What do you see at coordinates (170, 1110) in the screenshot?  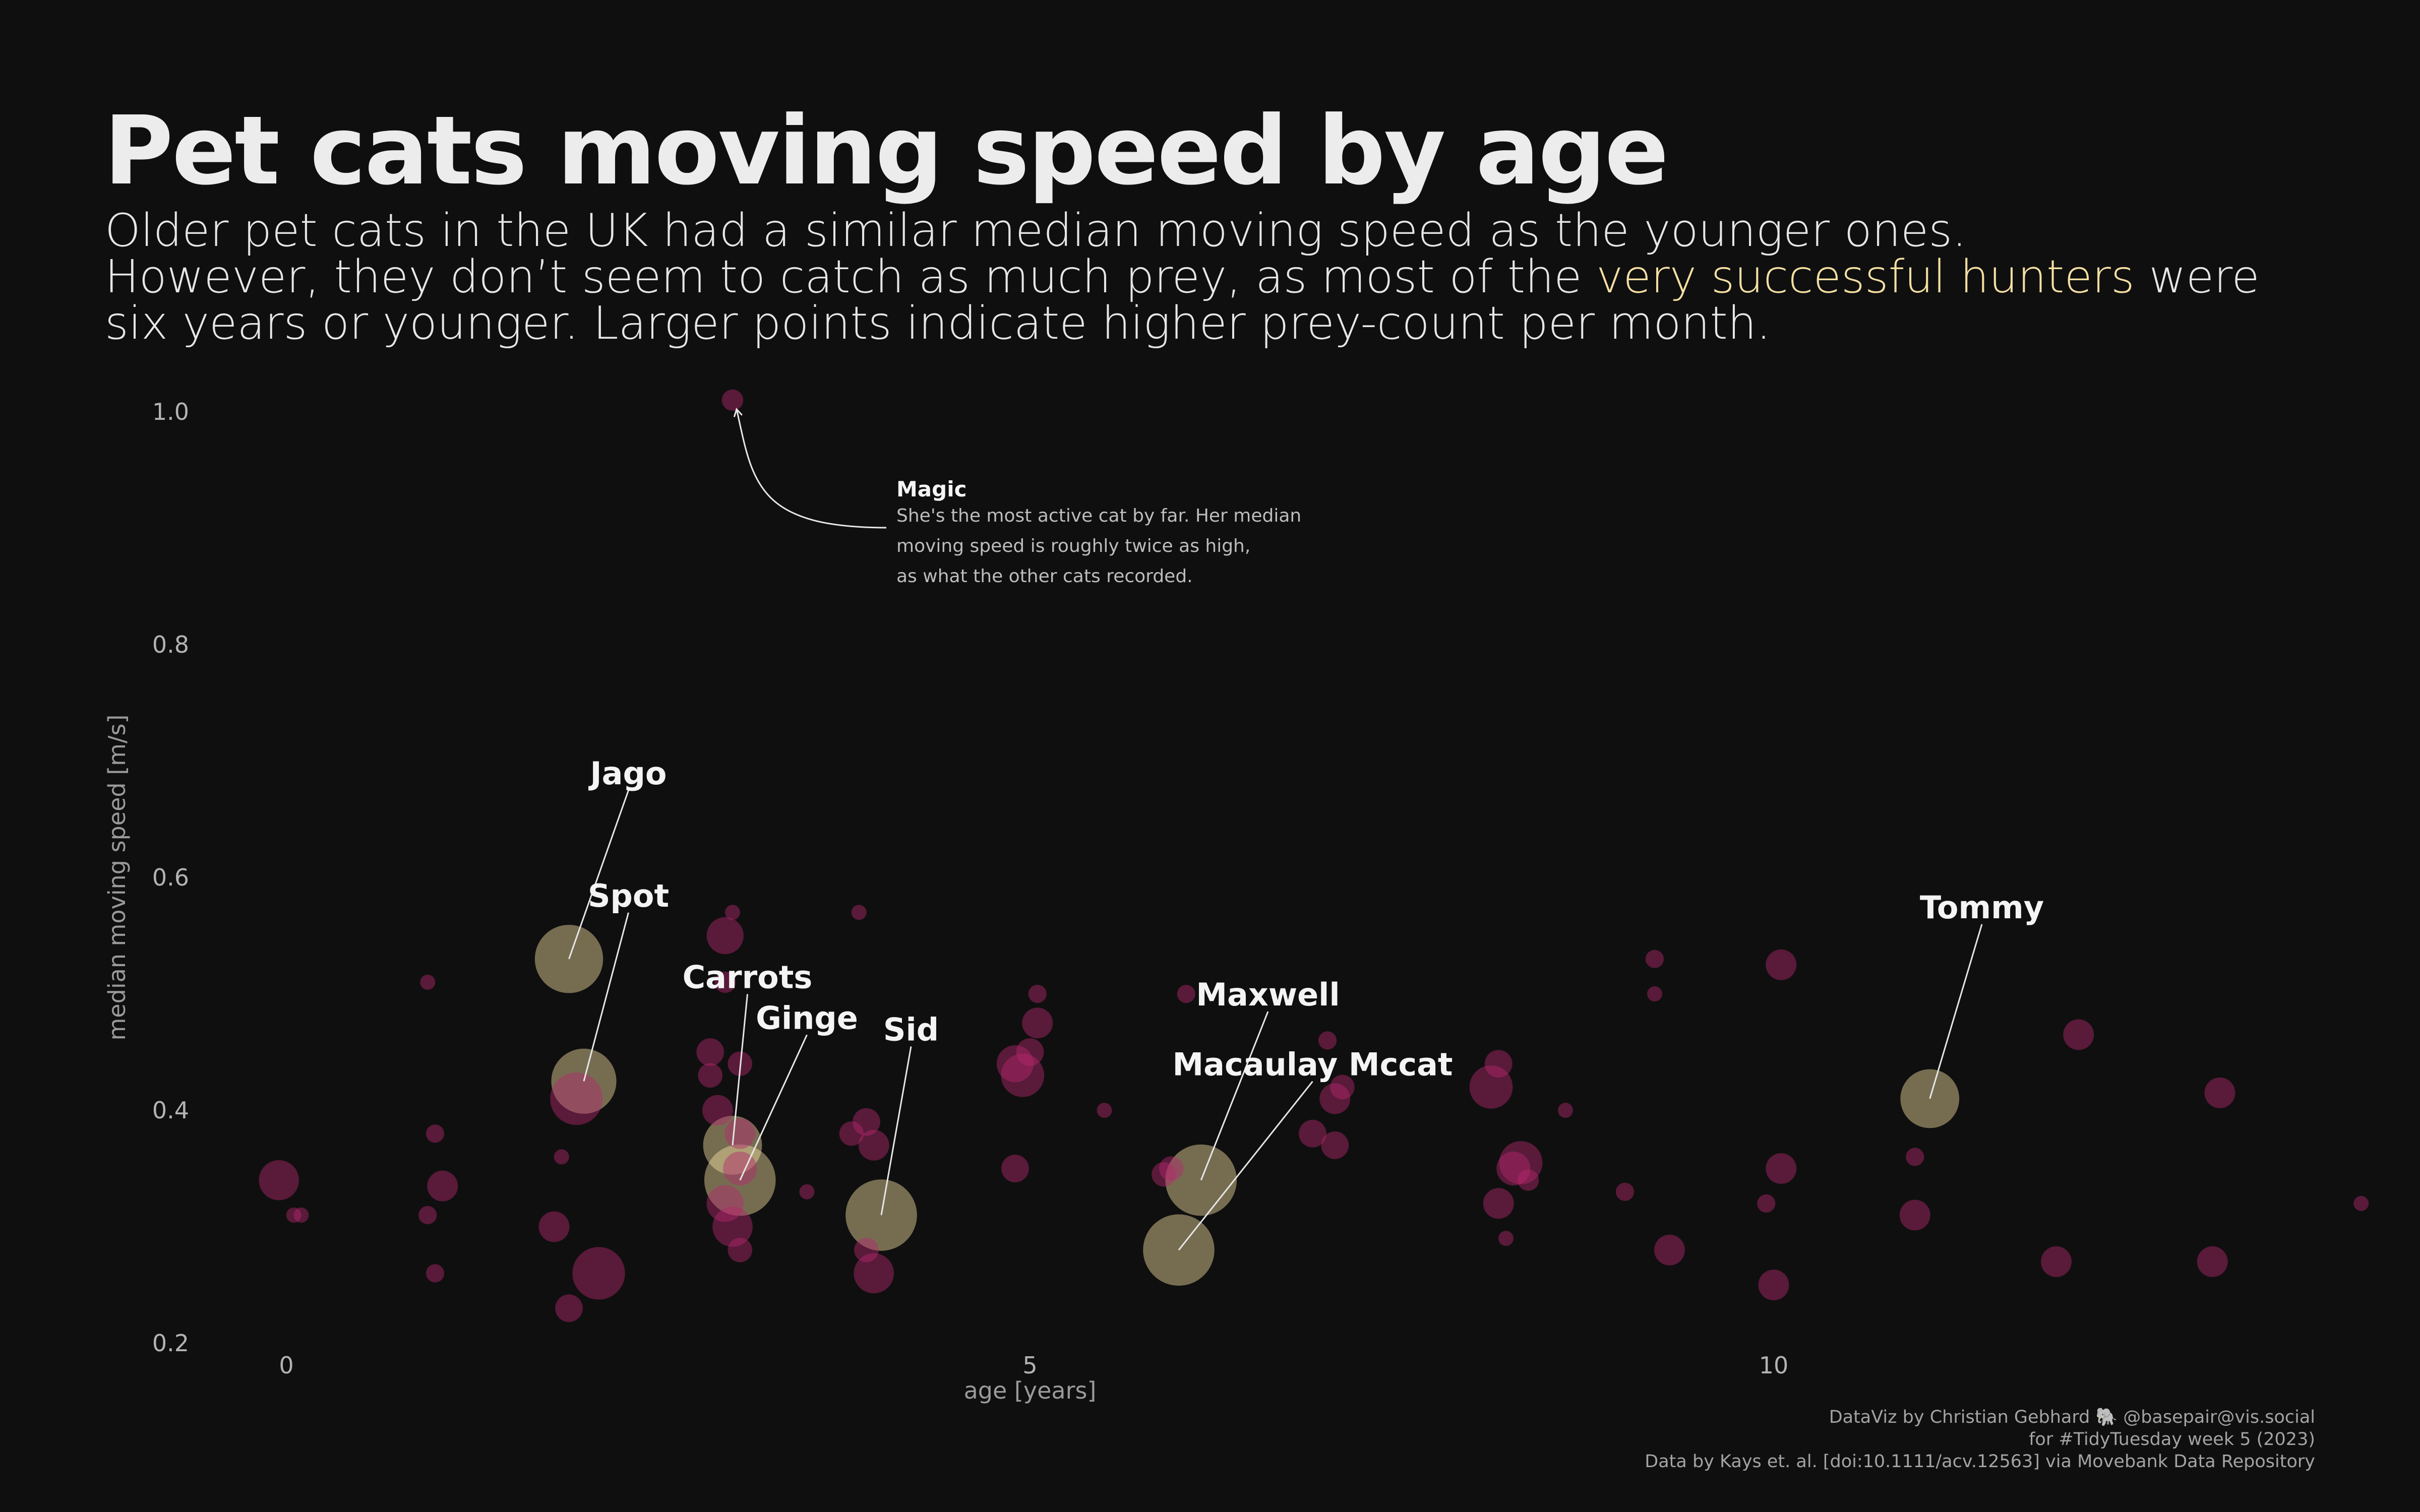 I see `y-tick-label: 0.4` at bounding box center [170, 1110].